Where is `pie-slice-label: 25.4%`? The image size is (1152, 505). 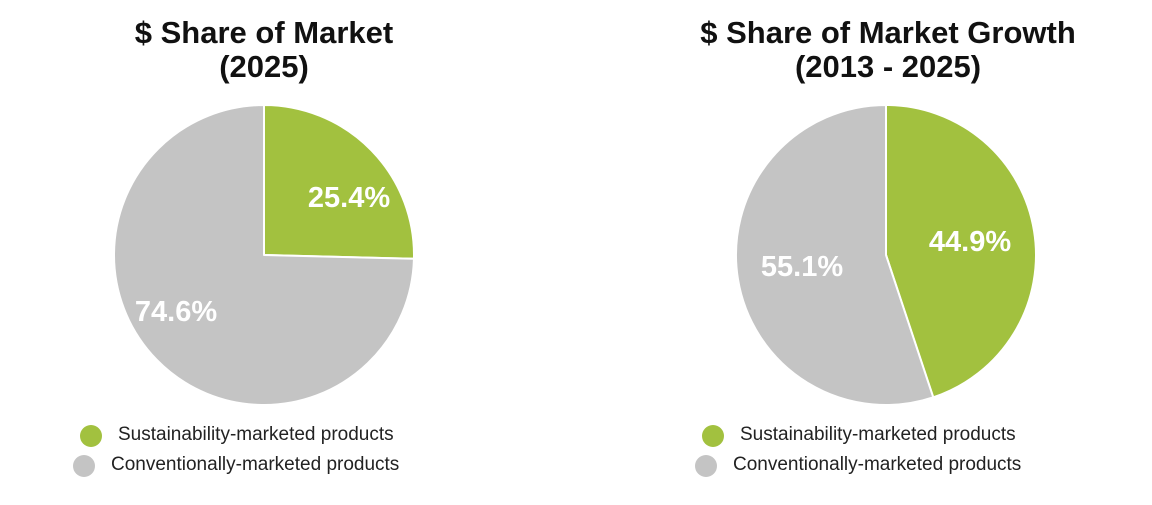
pie-slice-label: 25.4% is located at coordinates (349, 198).